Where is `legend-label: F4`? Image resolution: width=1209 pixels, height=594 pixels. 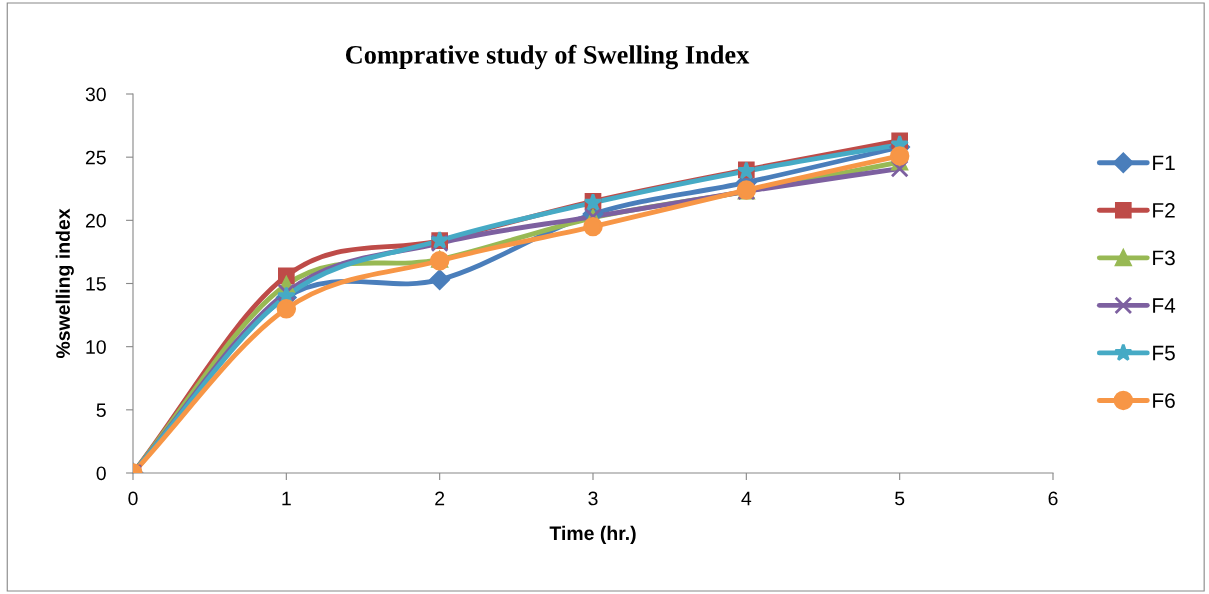
legend-label: F4 is located at coordinates (1164, 305).